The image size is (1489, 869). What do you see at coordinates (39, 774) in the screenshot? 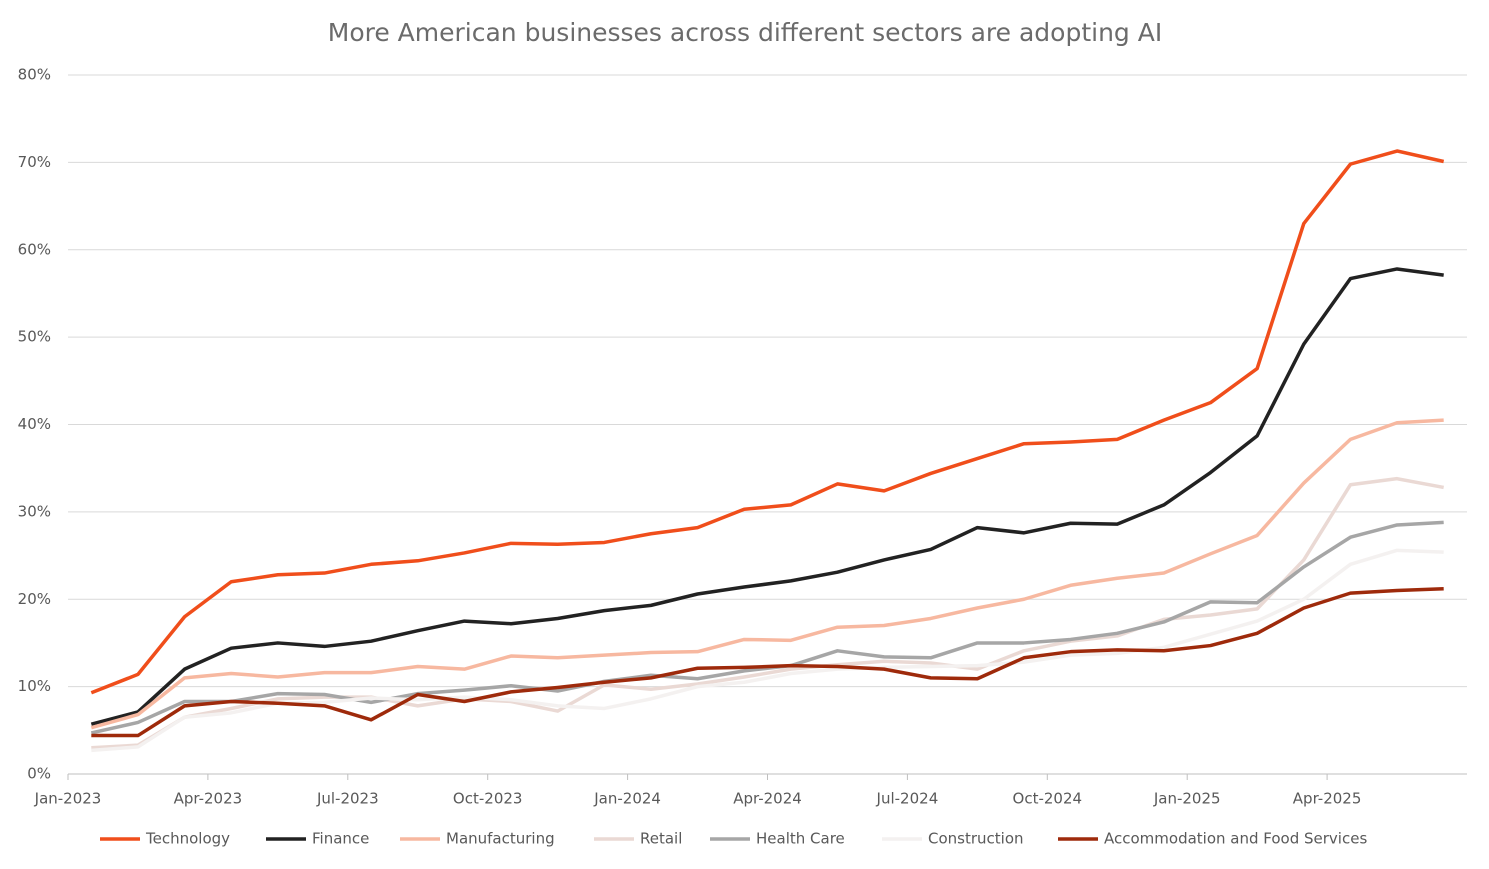
I see `y-tick-label: 0%` at bounding box center [39, 774].